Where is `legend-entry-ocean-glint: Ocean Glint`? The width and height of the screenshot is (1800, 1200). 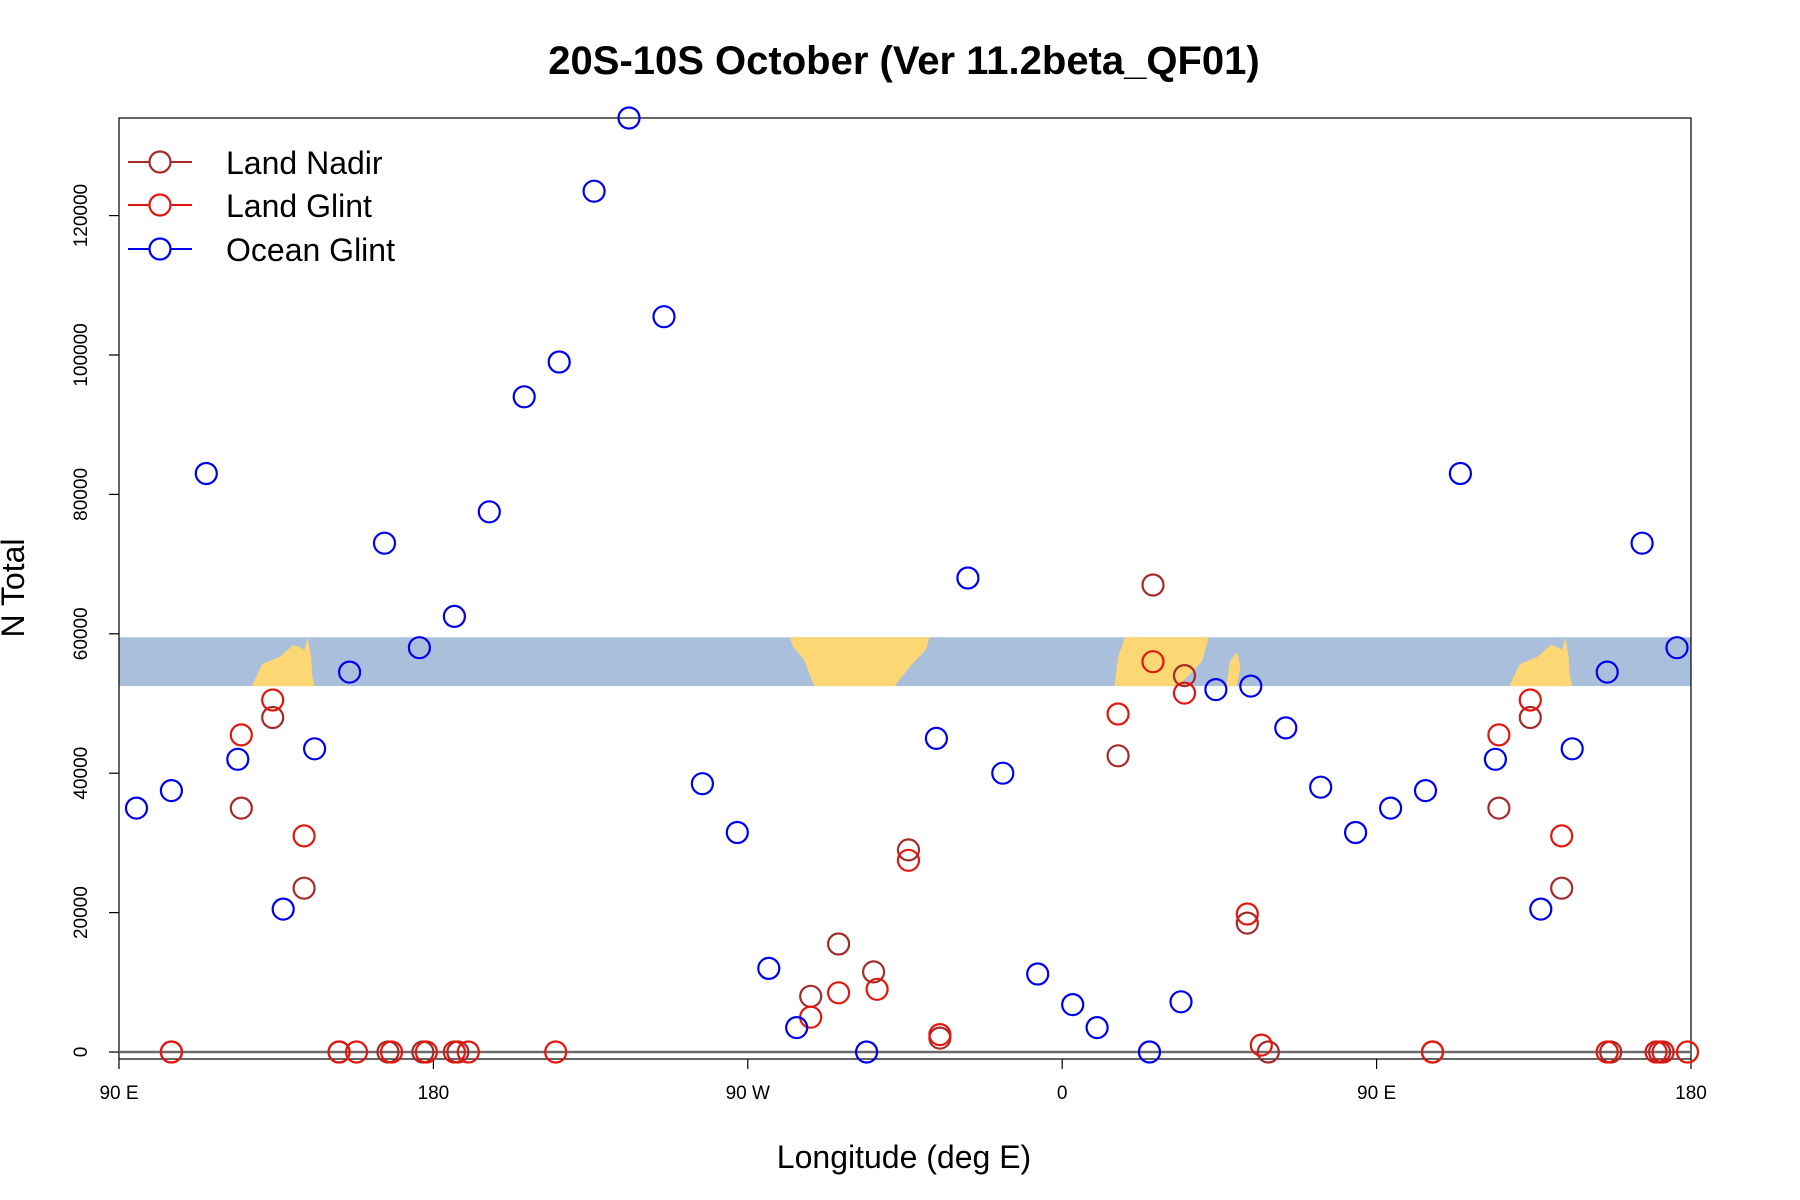
legend-entry-ocean-glint: Ocean Glint is located at coordinates (261, 250).